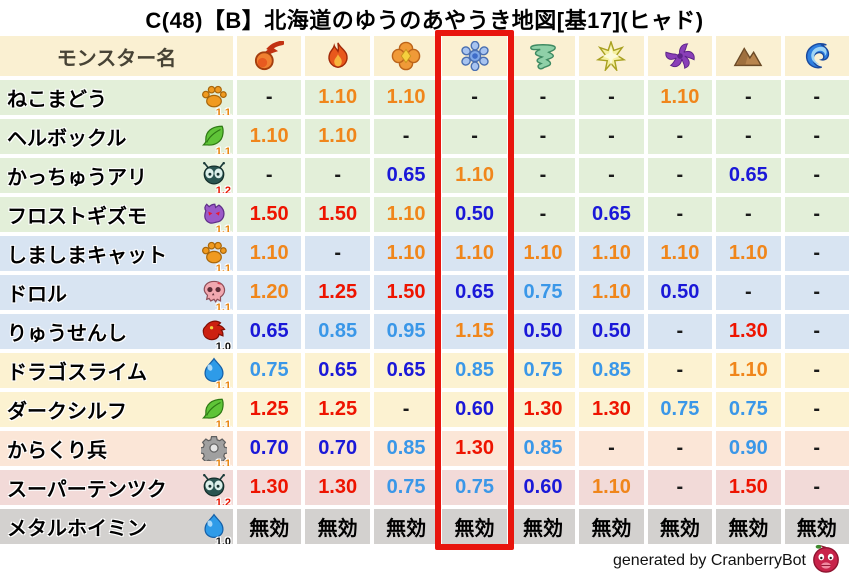 This screenshot has height=583, width=849. Describe the element at coordinates (87, 490) in the screenshot. I see `monster-name: スーパーテンツク` at that location.